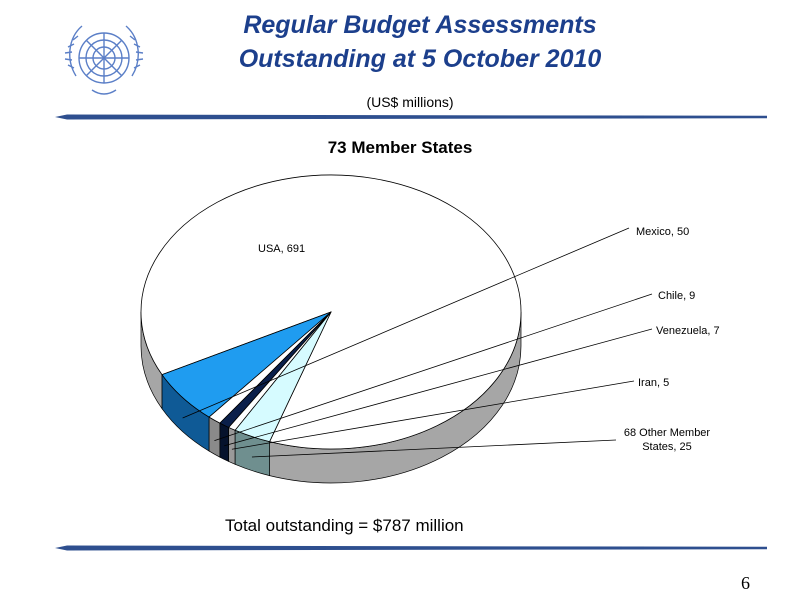 This screenshot has width=792, height=612. Describe the element at coordinates (224, 442) in the screenshot. I see `pie-side-venezuela` at that location.